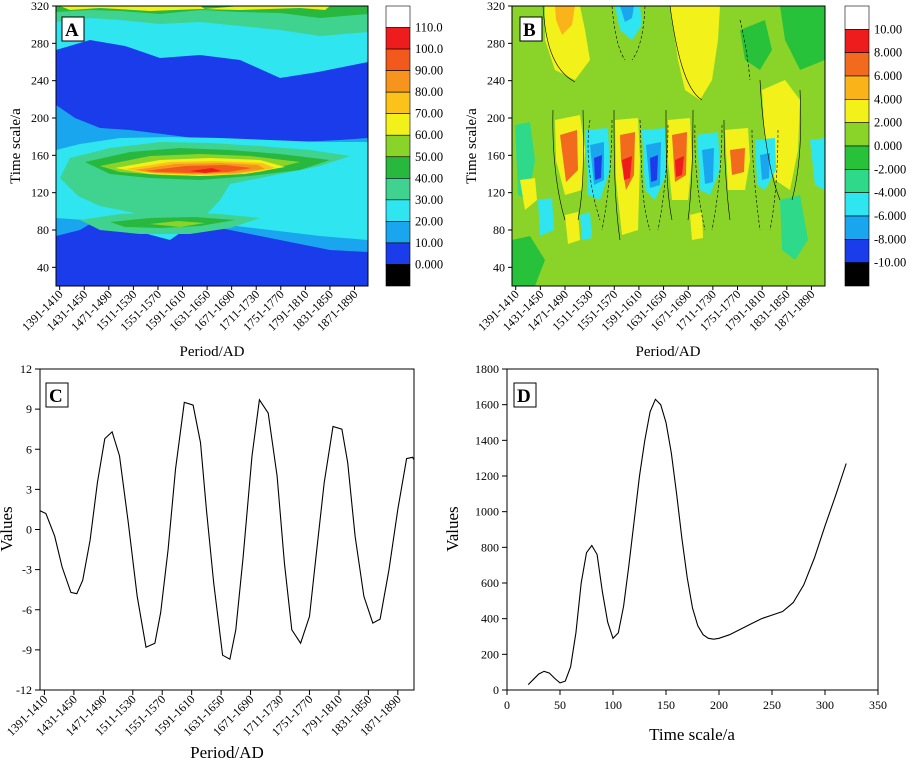 This screenshot has width=913, height=764. I want to click on a-colorbar-label: 0.000, so click(429, 264).